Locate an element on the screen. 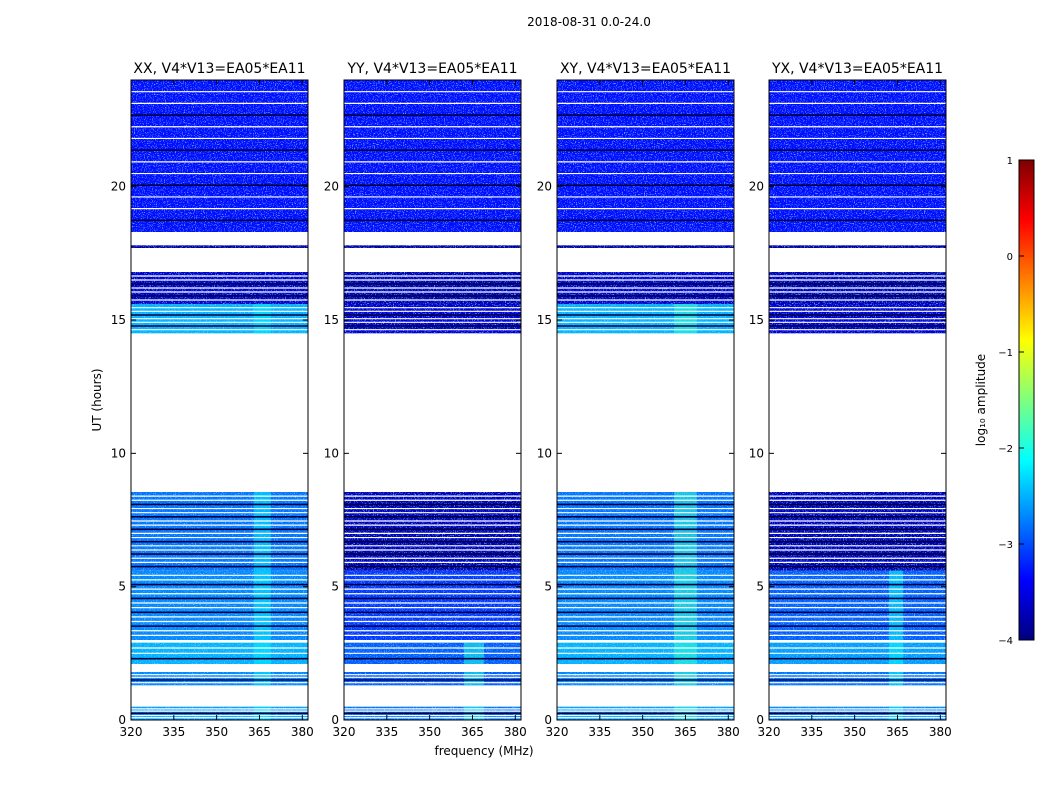  colorbar-tick-label: 0 is located at coordinates (1010, 257).